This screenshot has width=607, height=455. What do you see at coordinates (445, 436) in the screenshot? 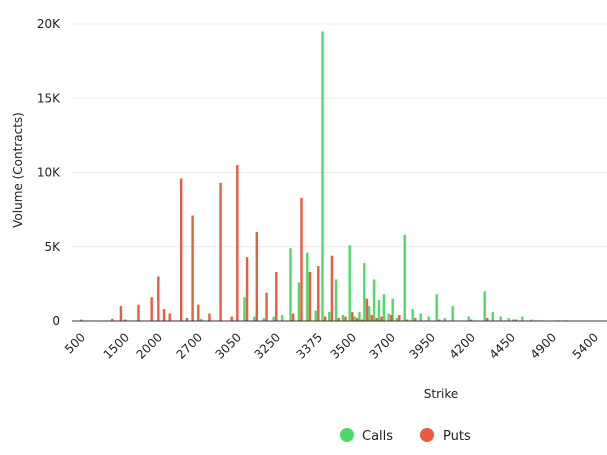
I see `legend-item-puts: Puts` at bounding box center [445, 436].